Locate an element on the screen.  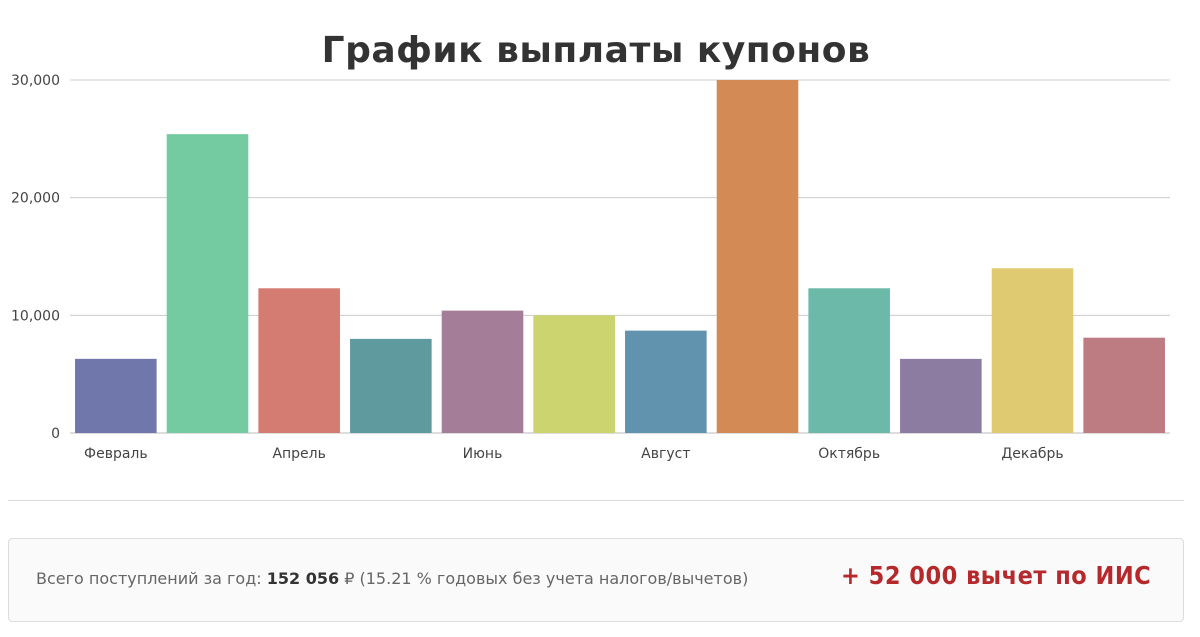
separator-line is located at coordinates (596, 500).